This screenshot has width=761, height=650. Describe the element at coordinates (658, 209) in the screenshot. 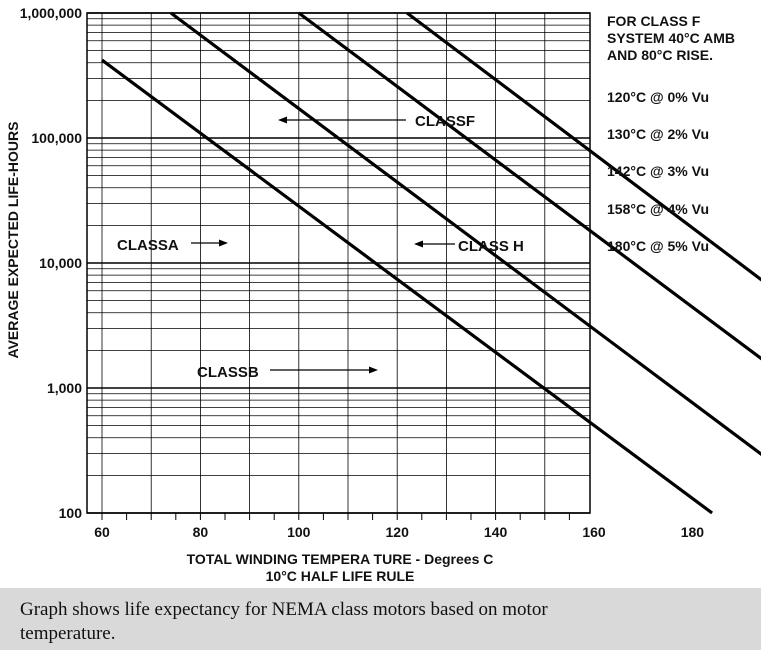

I see `side-note-item-4: 158°C @ 4% Vu` at that location.